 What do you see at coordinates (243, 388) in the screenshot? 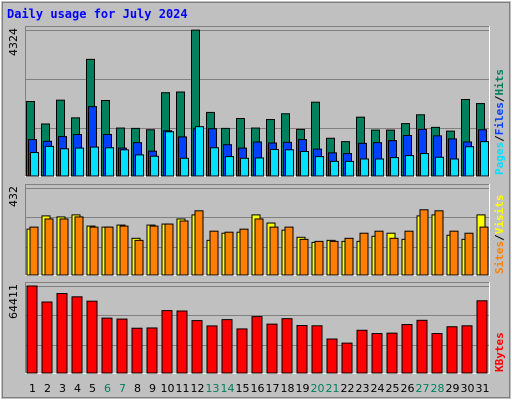
I see `x-tick-label: 15` at bounding box center [243, 388].